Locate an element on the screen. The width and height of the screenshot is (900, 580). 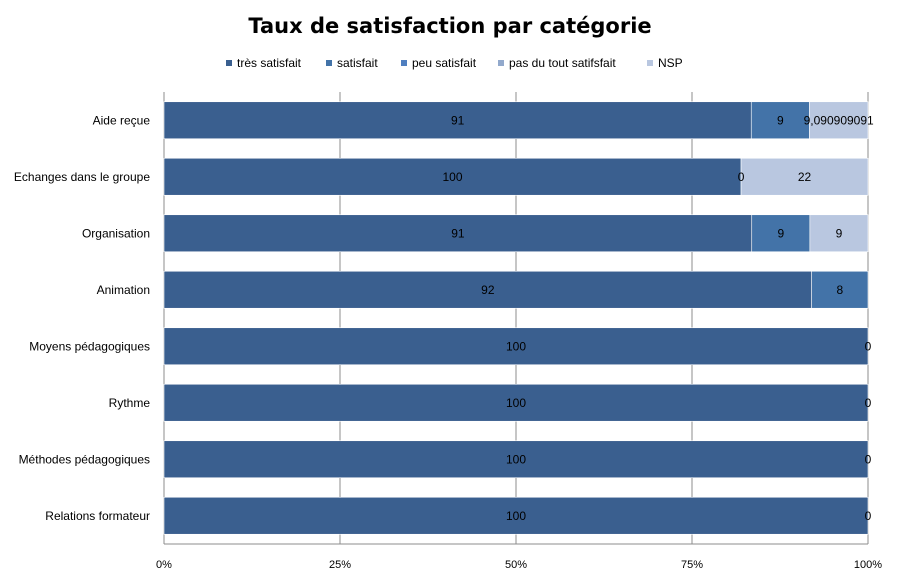
x-tick-label: 75% is located at coordinates (692, 565).